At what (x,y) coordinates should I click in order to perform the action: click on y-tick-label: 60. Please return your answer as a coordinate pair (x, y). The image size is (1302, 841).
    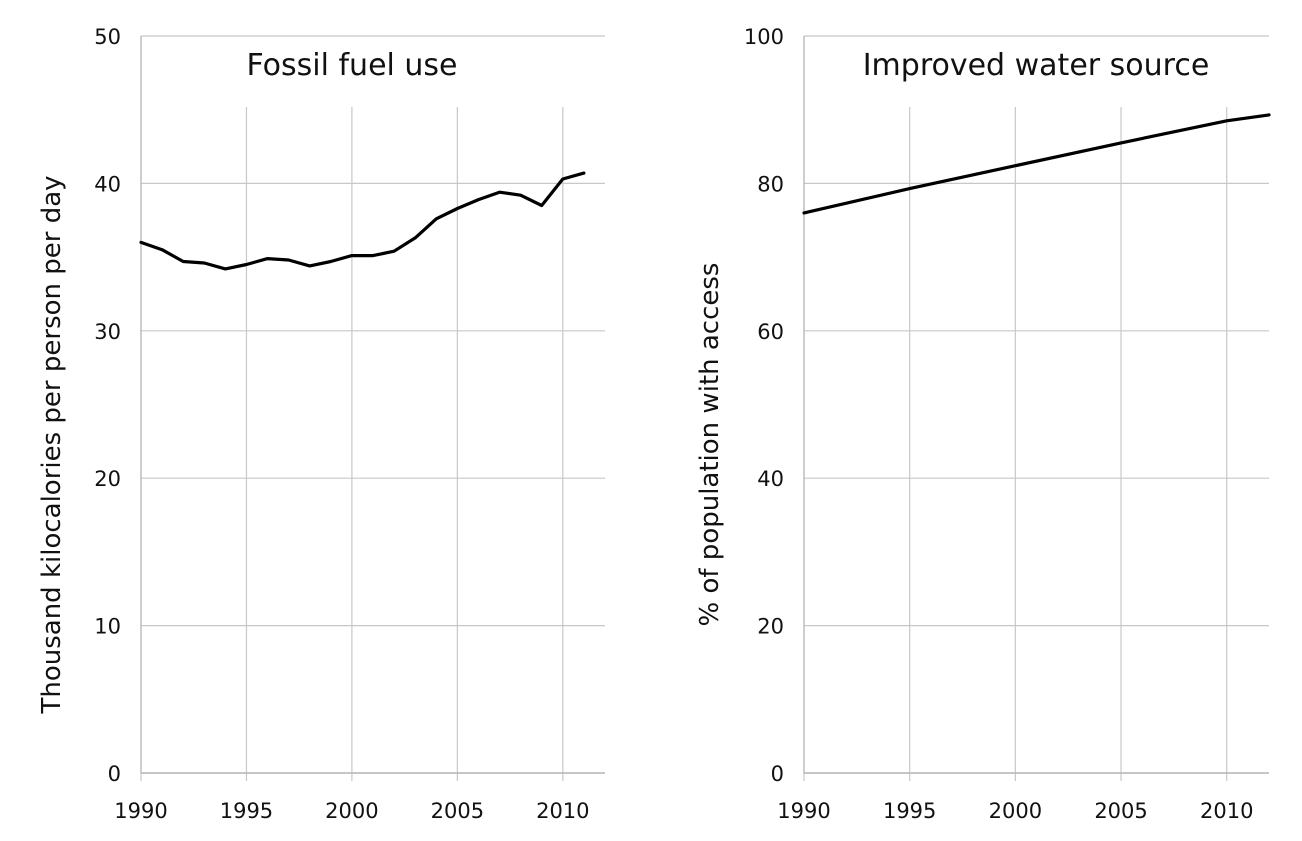
    Looking at the image, I should click on (770, 332).